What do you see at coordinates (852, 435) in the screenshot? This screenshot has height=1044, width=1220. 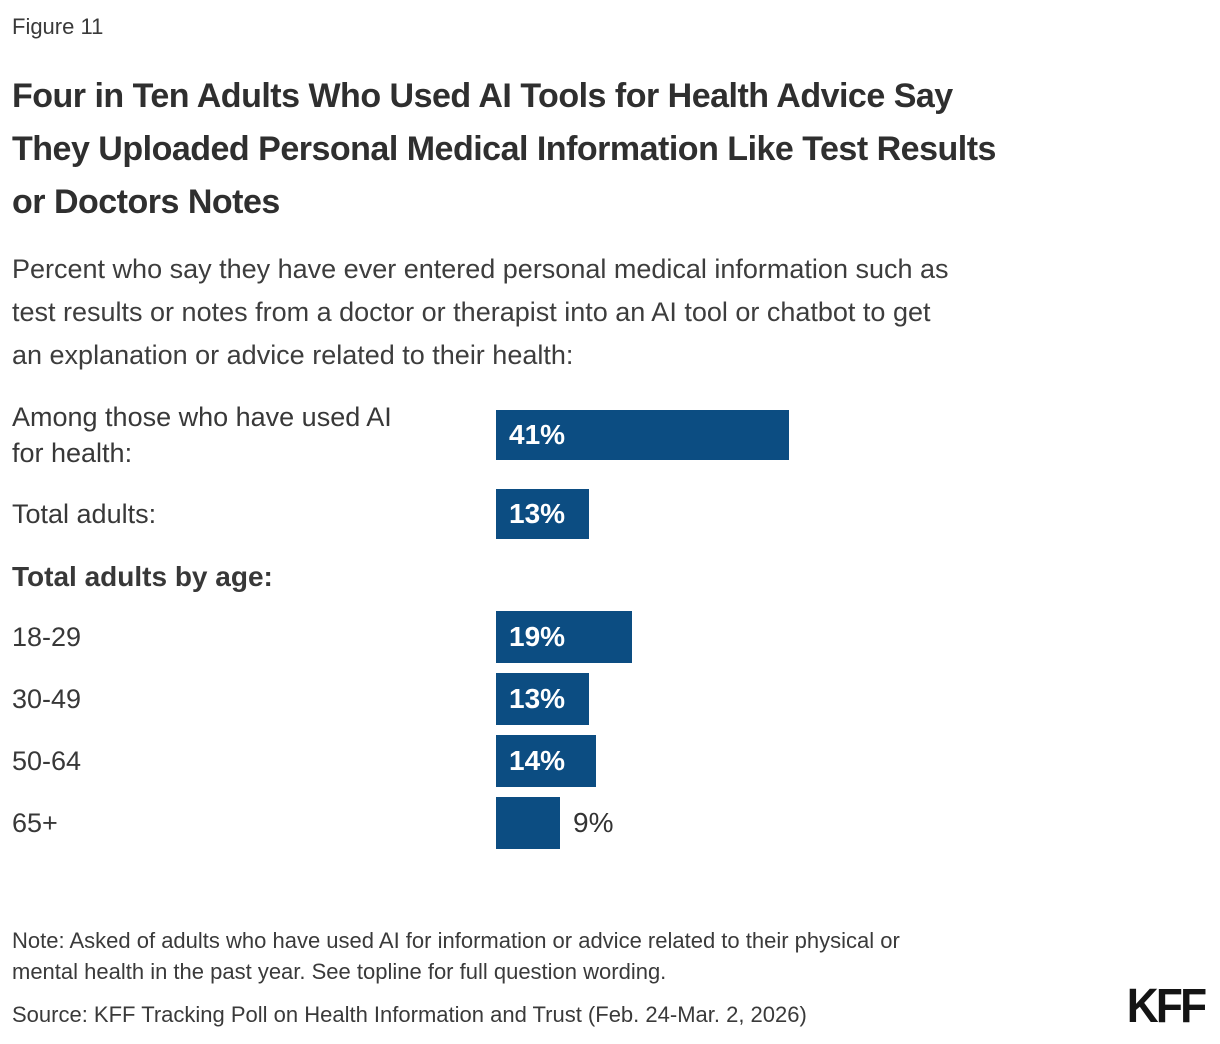 I see `bar-area: 41%` at bounding box center [852, 435].